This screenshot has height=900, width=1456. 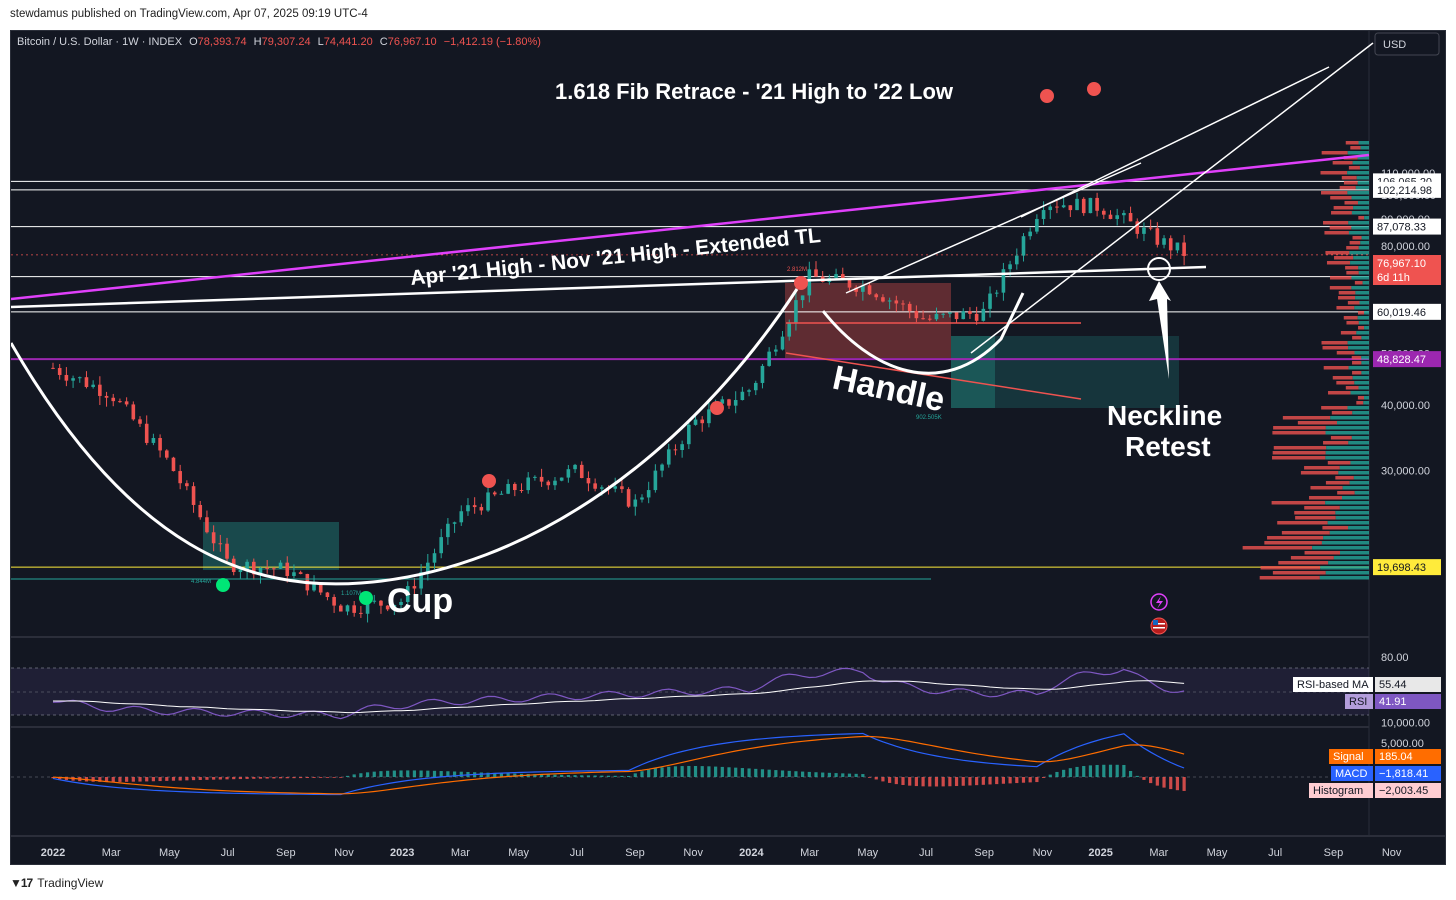 What do you see at coordinates (1338, 791) in the screenshot?
I see `hist-label: Histogram` at bounding box center [1338, 791].